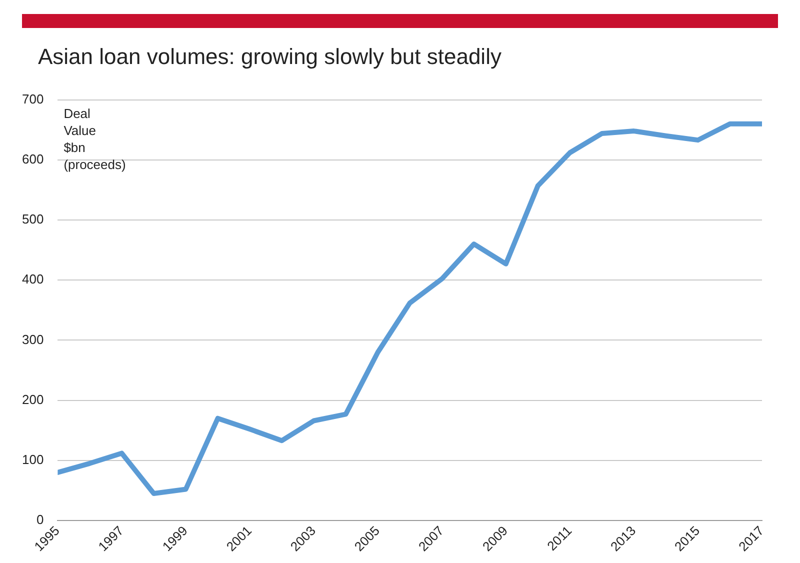 This screenshot has height=563, width=800. Describe the element at coordinates (33, 279) in the screenshot. I see `y-tick-label: 400` at that location.